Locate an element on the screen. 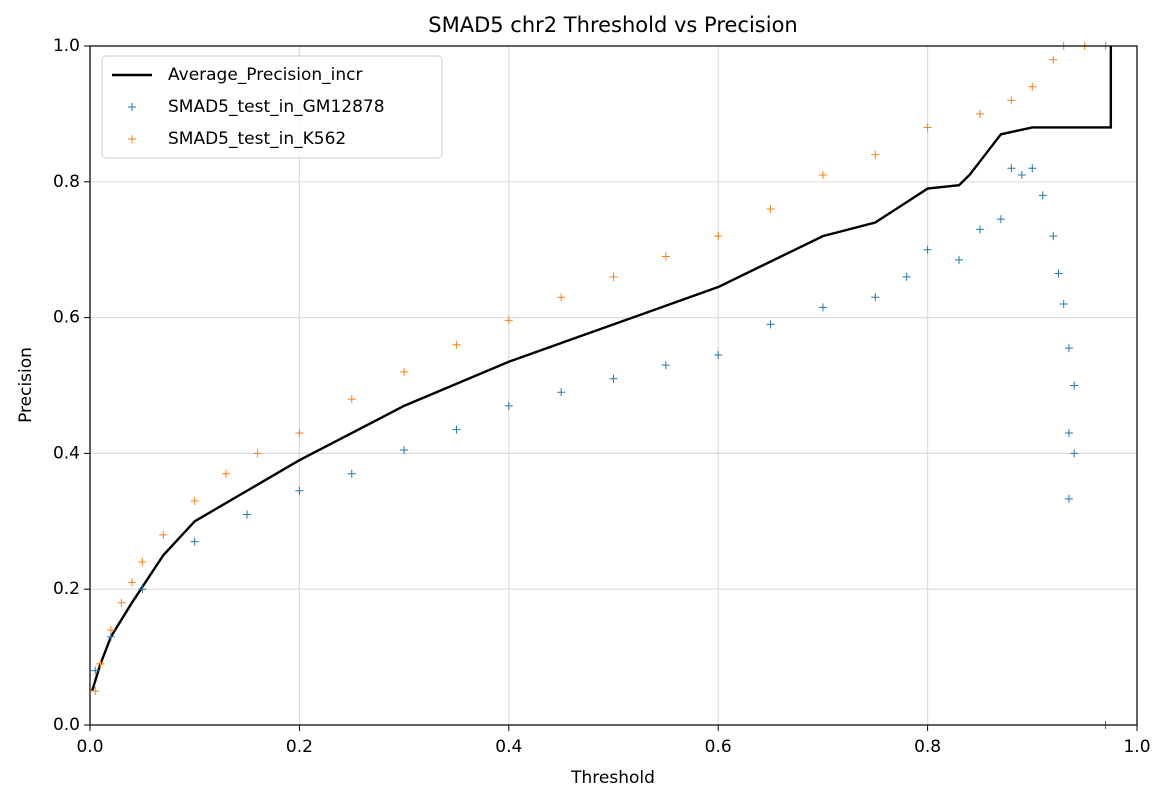 Image resolution: width=1168 pixels, height=803 pixels. y-tick-label: 0.6 is located at coordinates (66, 318).